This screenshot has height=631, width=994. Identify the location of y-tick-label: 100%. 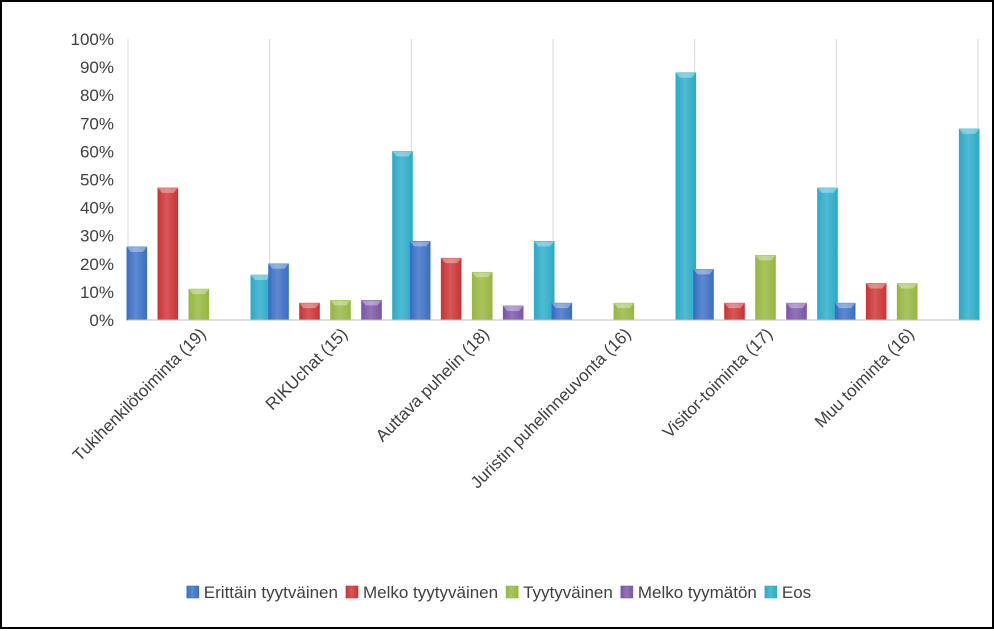
(92, 39).